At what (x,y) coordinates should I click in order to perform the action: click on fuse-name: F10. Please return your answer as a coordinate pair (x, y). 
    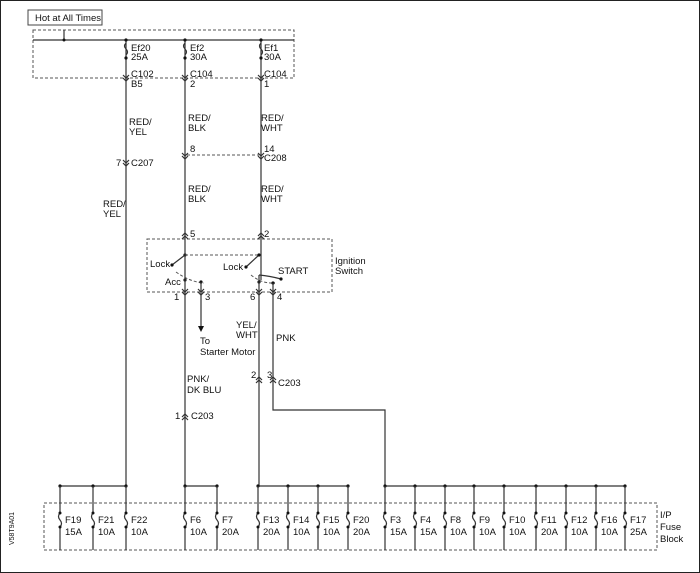
    Looking at the image, I should click on (517, 520).